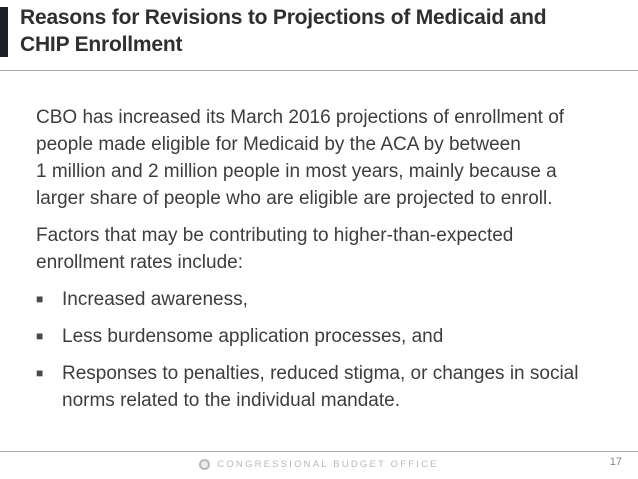 The height and width of the screenshot is (479, 638). What do you see at coordinates (319, 451) in the screenshot?
I see `footer-divider` at bounding box center [319, 451].